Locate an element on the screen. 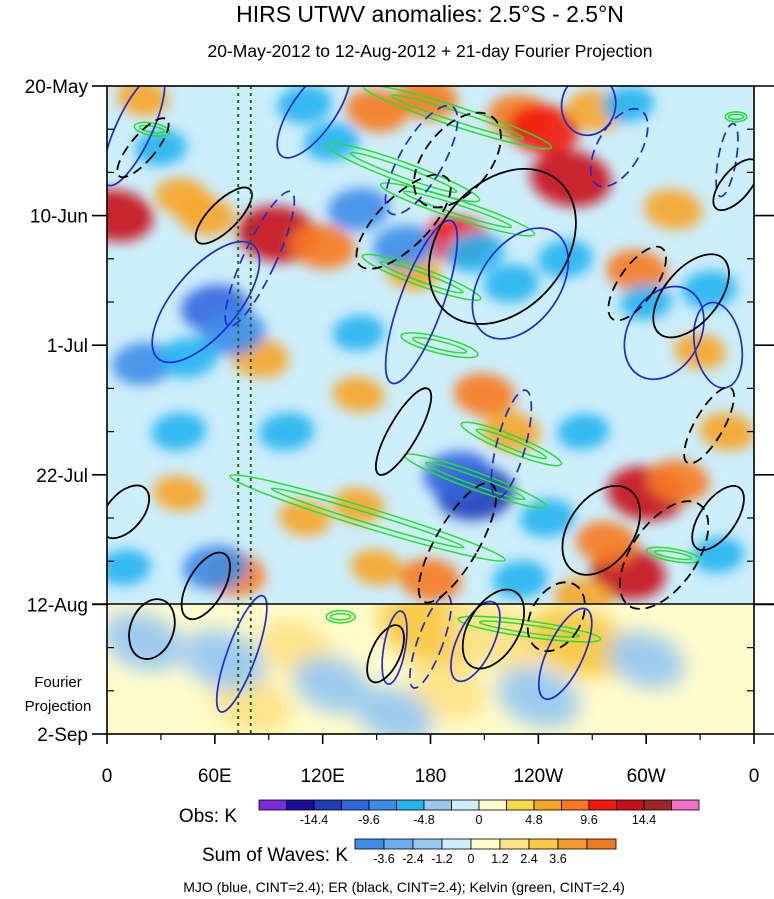  x-tick-label: 180 is located at coordinates (431, 776).